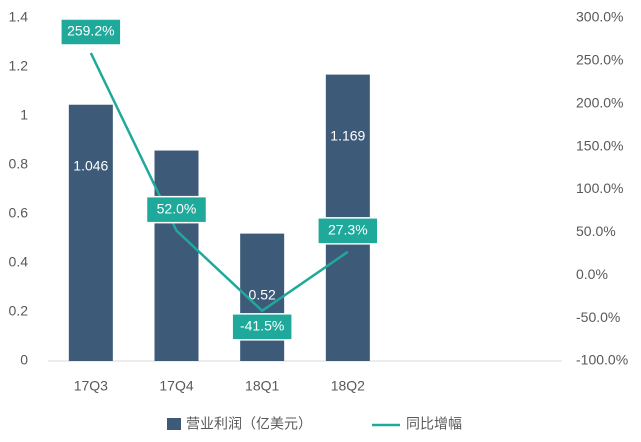 This screenshot has width=641, height=442. I want to click on line-value-label: -41.5%, so click(262, 326).